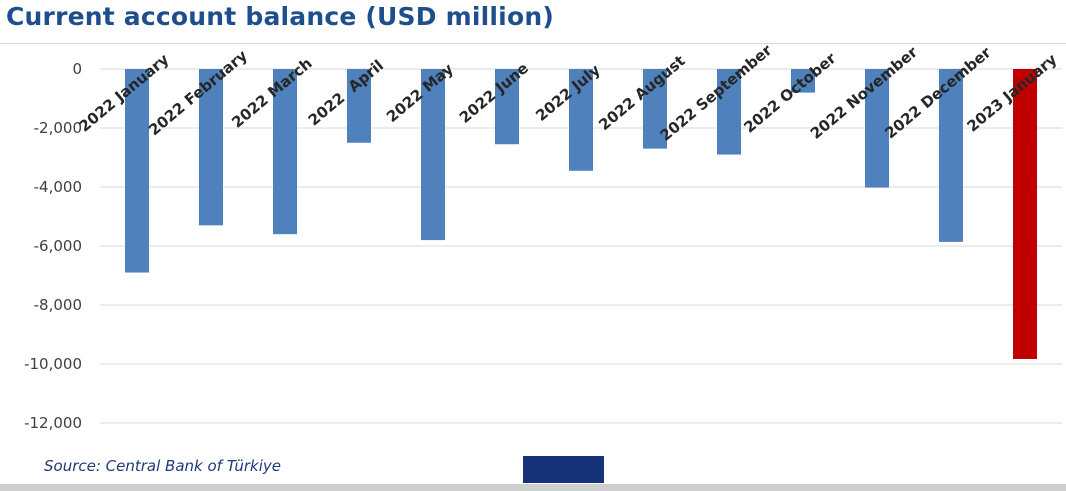 The image size is (1066, 491). What do you see at coordinates (58, 305) in the screenshot?
I see `y-tick-label: -8,000` at bounding box center [58, 305].